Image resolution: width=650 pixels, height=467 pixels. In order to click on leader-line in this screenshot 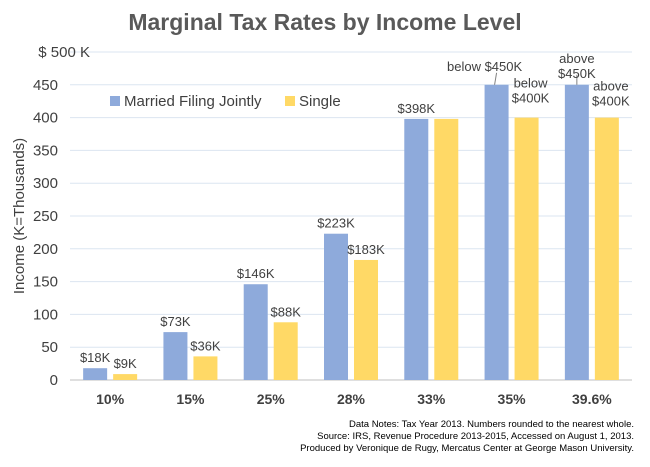, I will do `click(496, 78)`.